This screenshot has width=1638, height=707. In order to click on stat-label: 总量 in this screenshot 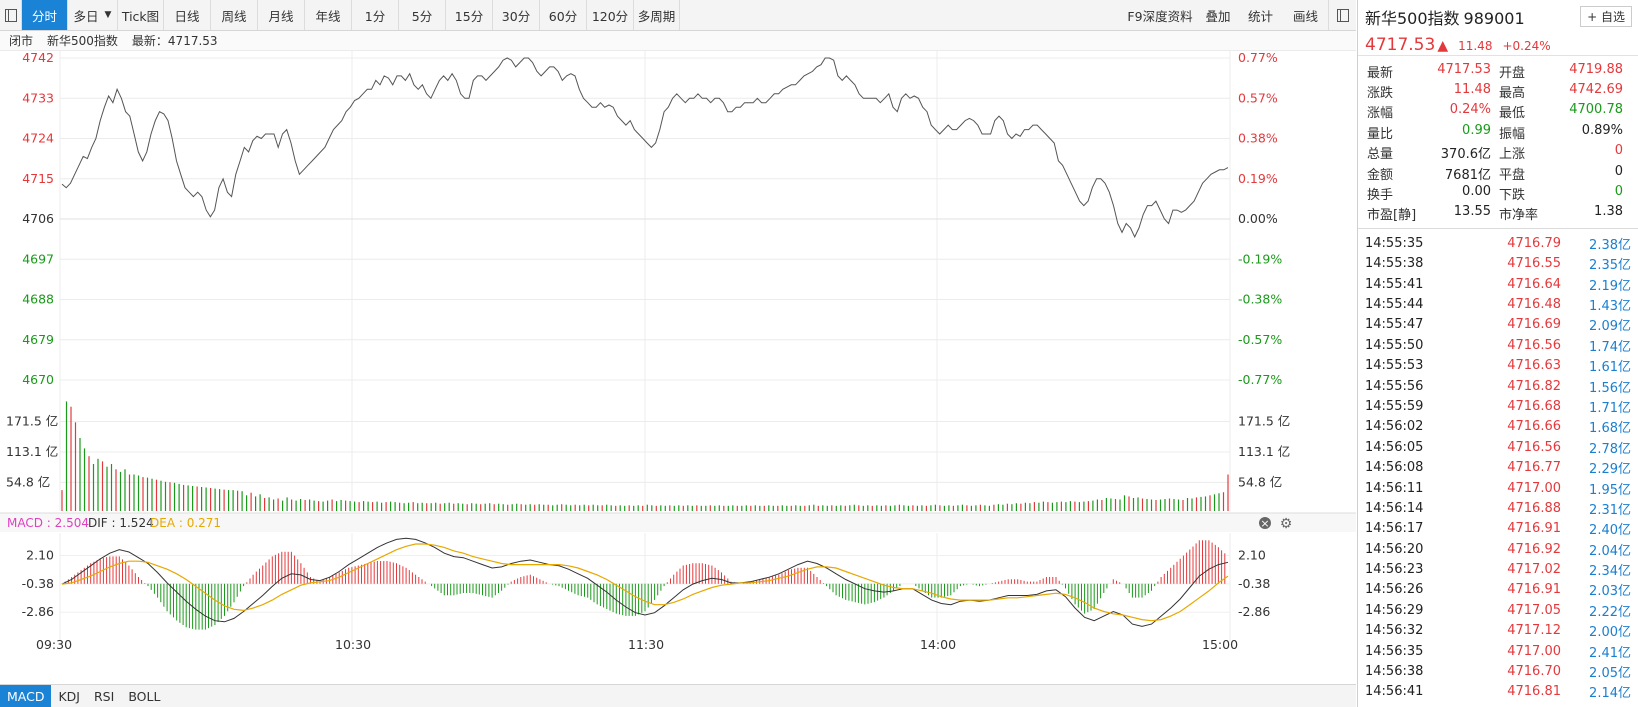, I will do `click(1380, 155)`.